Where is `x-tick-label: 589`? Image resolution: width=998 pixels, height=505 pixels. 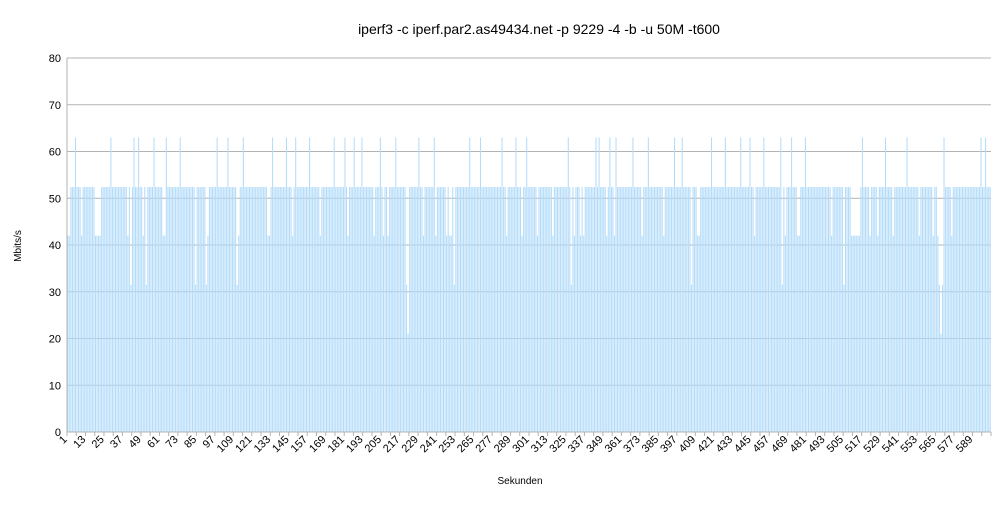 x-tick-label: 589 is located at coordinates (964, 444).